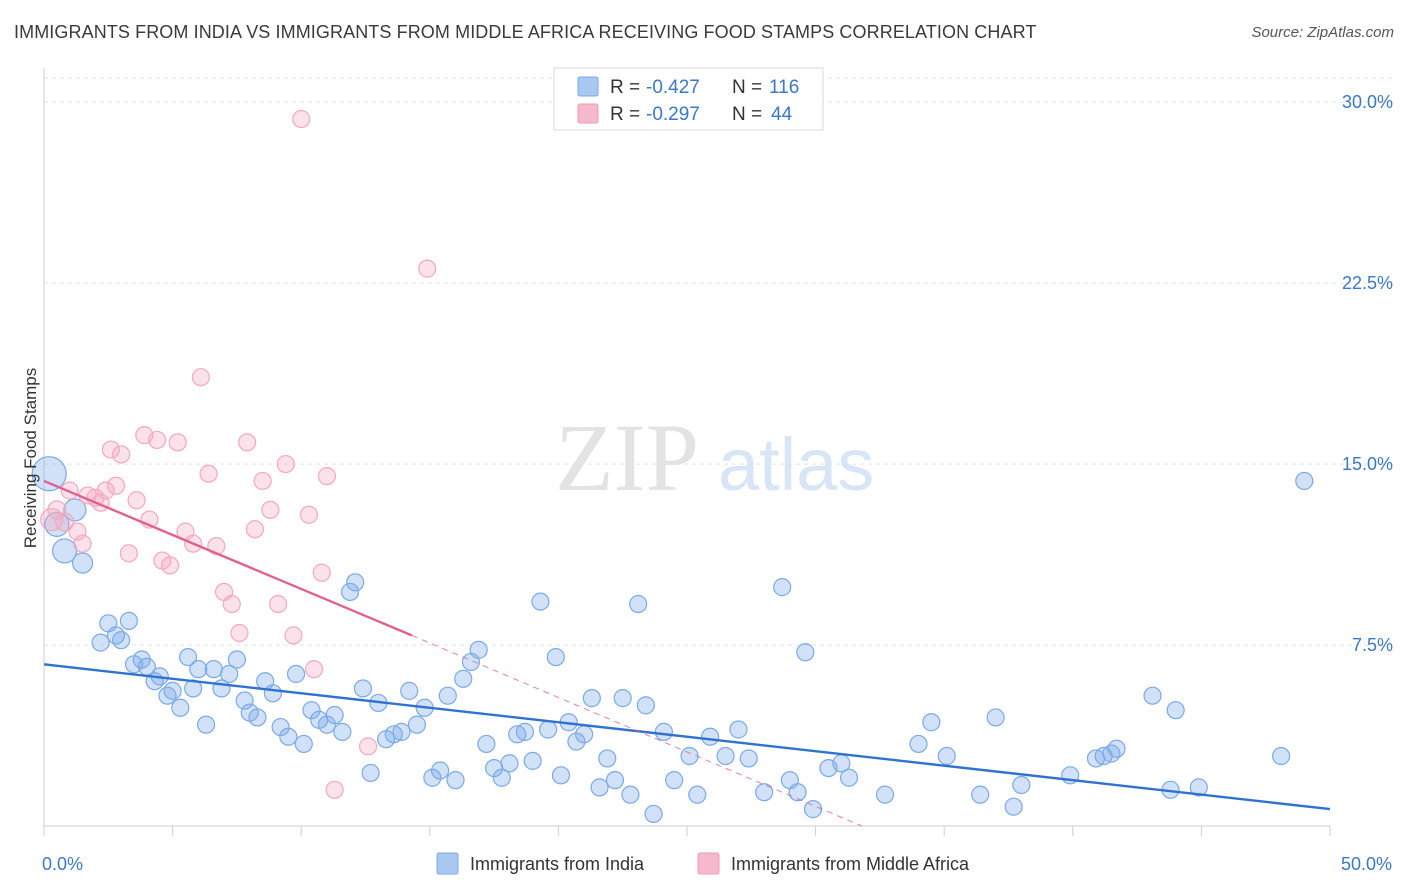 Image resolution: width=1406 pixels, height=892 pixels. Describe the element at coordinates (1366, 864) in the screenshot. I see `x-tick-label: 50.0%` at that location.